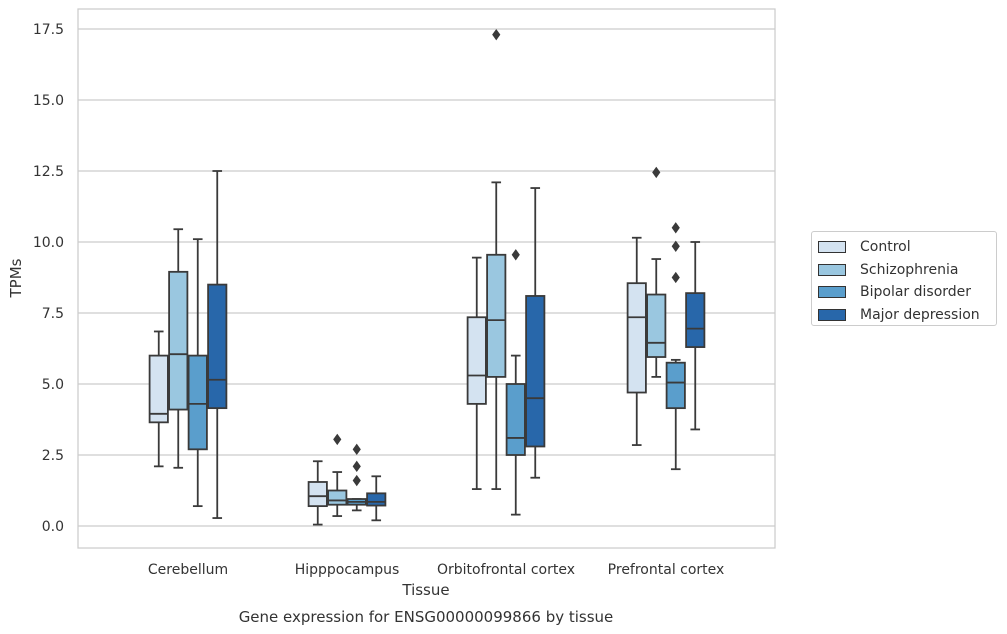 Image resolution: width=1007 pixels, height=634 pixels. I want to click on legend-item: Schizophrenia, so click(907, 270).